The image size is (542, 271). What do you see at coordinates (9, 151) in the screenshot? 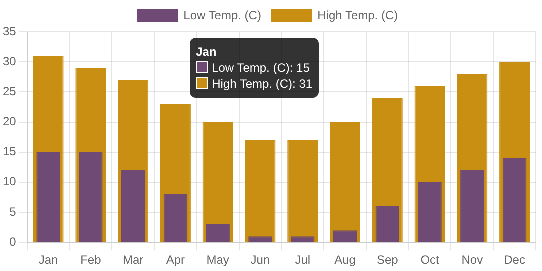
I see `y-tick-label: 15` at bounding box center [9, 151].